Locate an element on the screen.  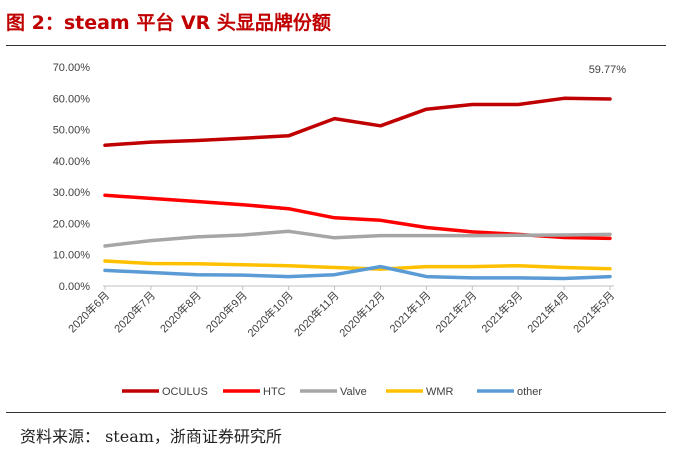
x-tick-label: 2020年7月 is located at coordinates (134, 311).